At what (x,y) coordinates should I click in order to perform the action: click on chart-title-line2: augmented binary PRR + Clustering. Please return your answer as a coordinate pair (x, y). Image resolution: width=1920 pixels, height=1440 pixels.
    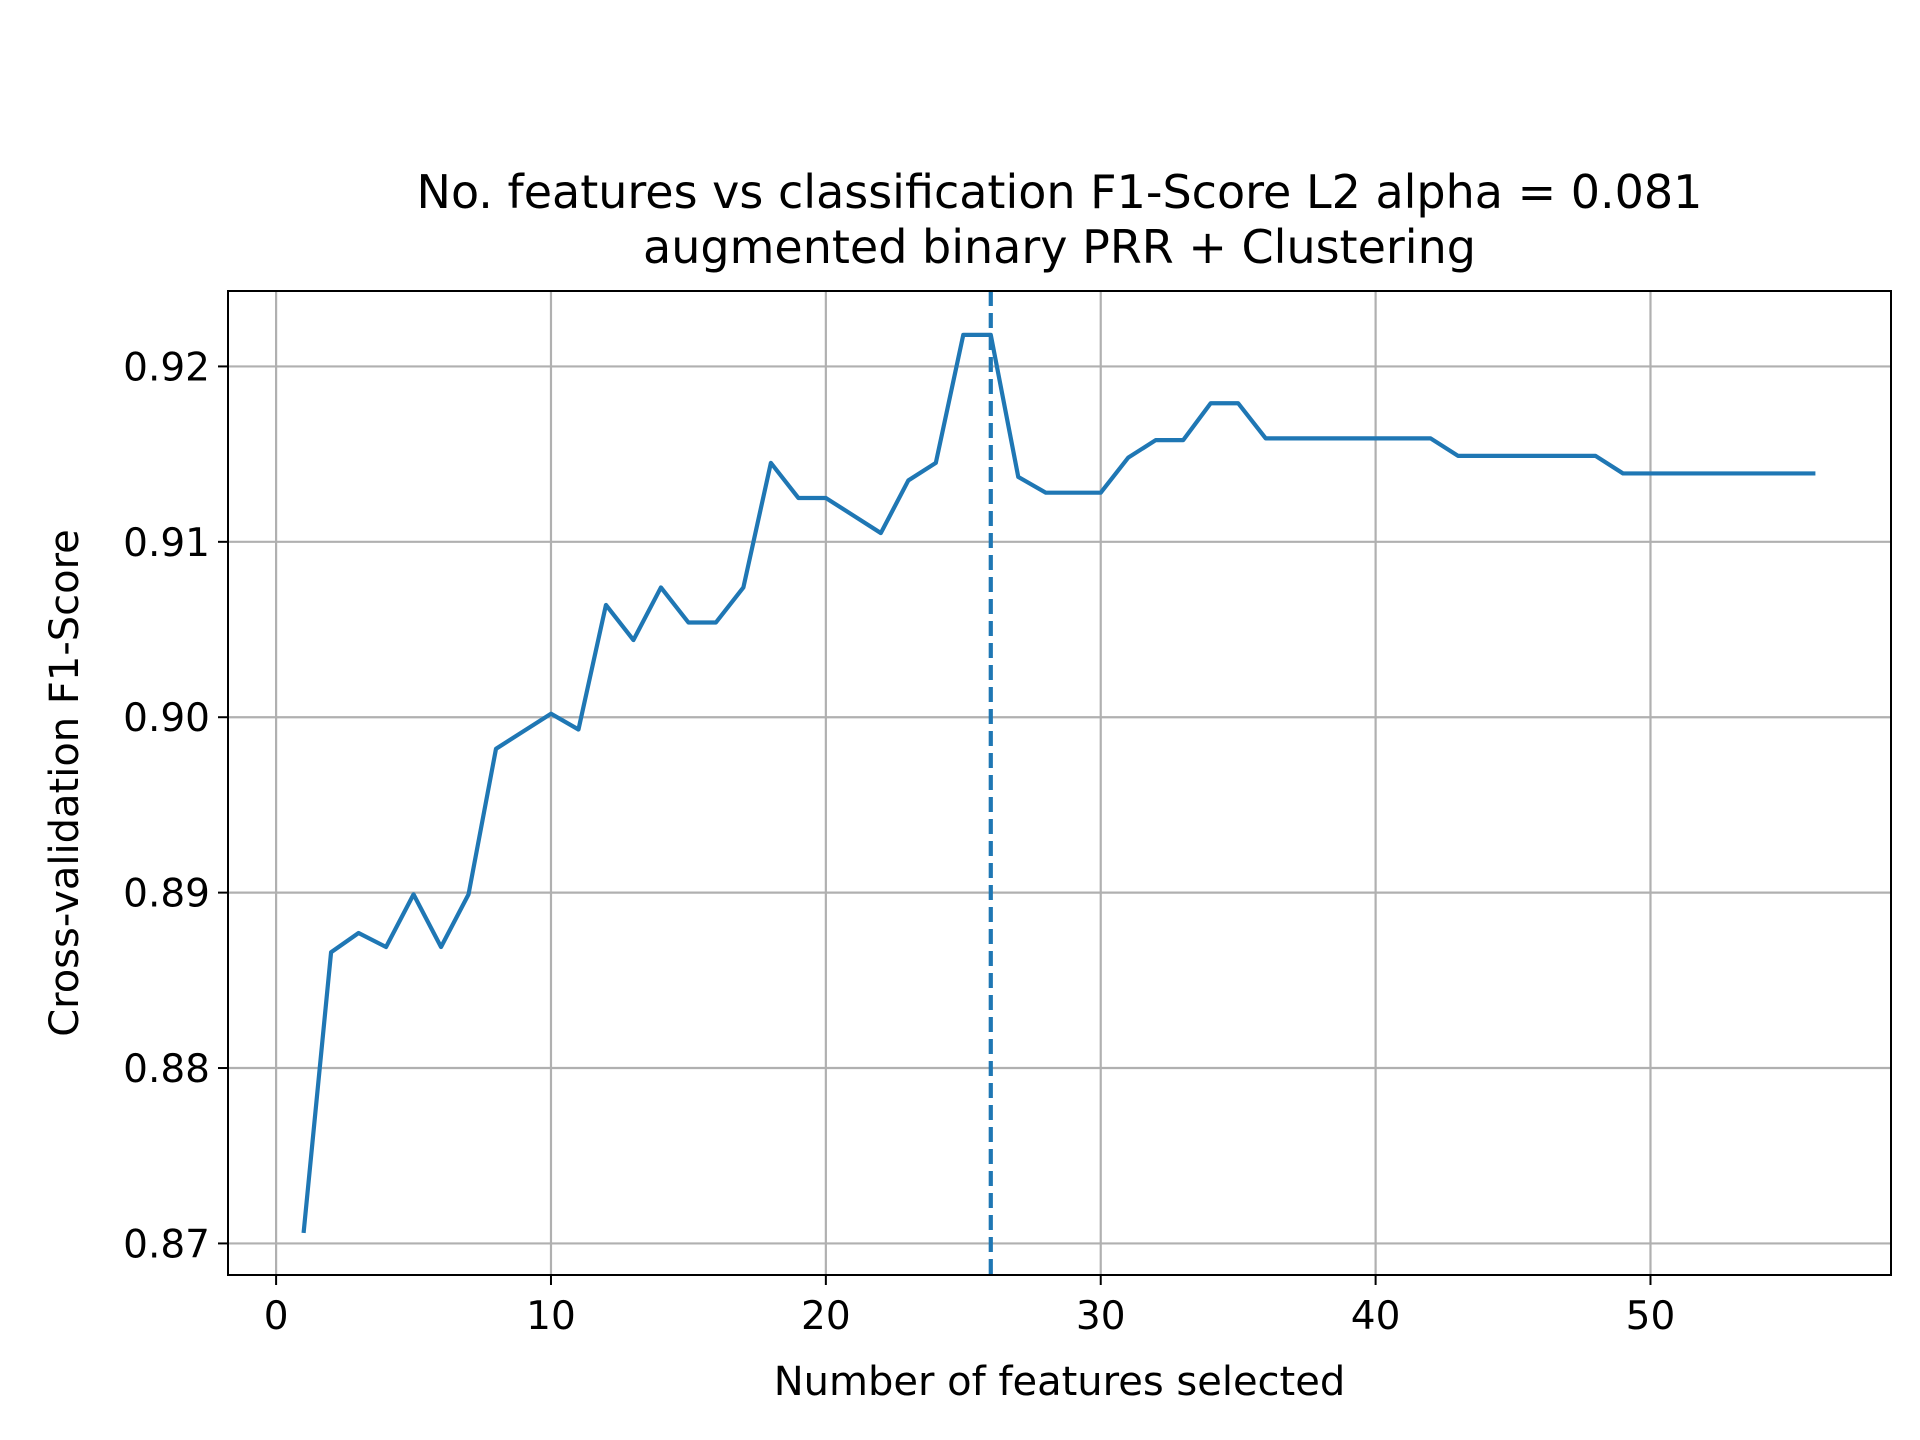
    Looking at the image, I should click on (1059, 247).